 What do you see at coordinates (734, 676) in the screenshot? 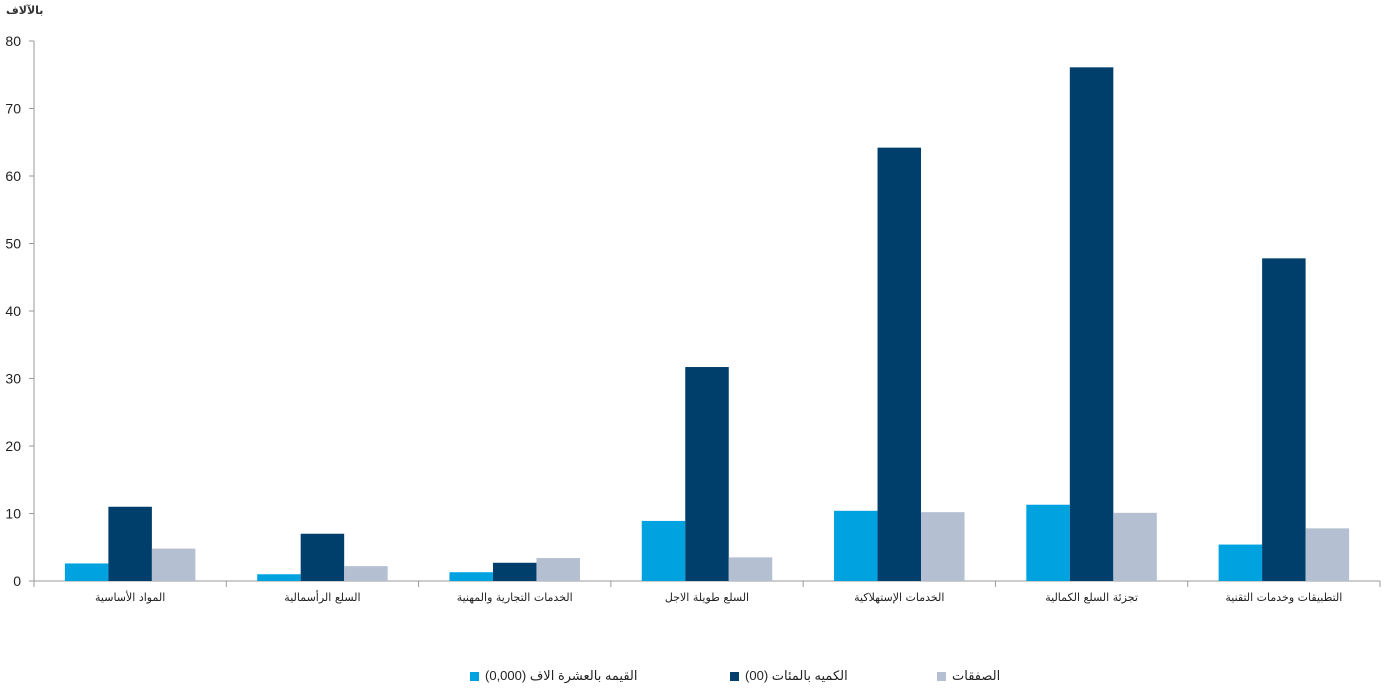
I see `legend-swatch-quantity` at bounding box center [734, 676].